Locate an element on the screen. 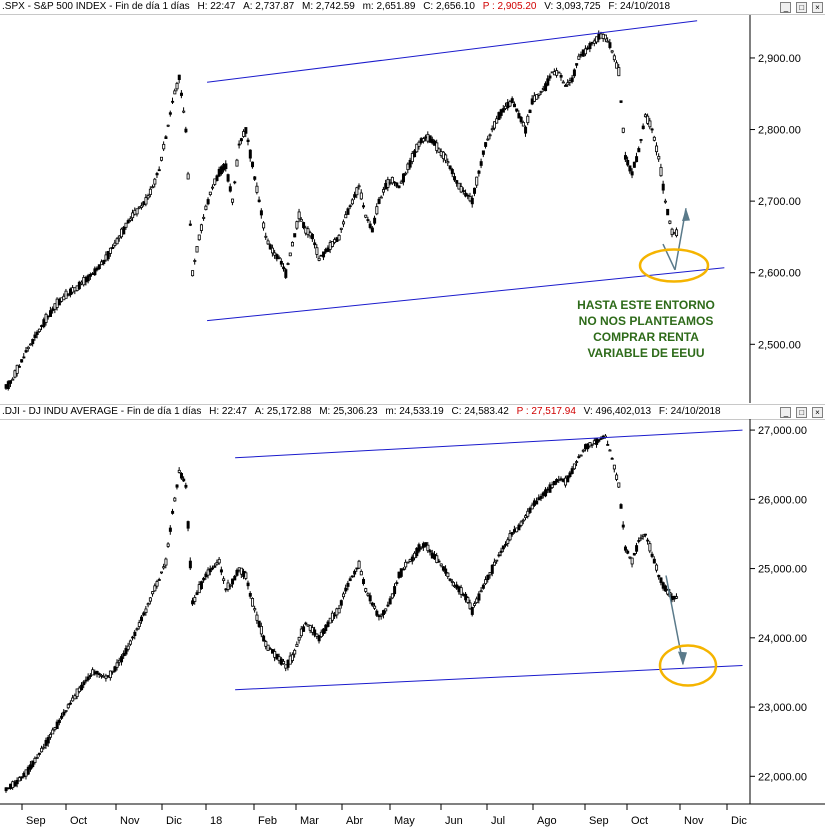 Image resolution: width=825 pixels, height=830 pixels. dji-trendline-upper is located at coordinates (489, 444).